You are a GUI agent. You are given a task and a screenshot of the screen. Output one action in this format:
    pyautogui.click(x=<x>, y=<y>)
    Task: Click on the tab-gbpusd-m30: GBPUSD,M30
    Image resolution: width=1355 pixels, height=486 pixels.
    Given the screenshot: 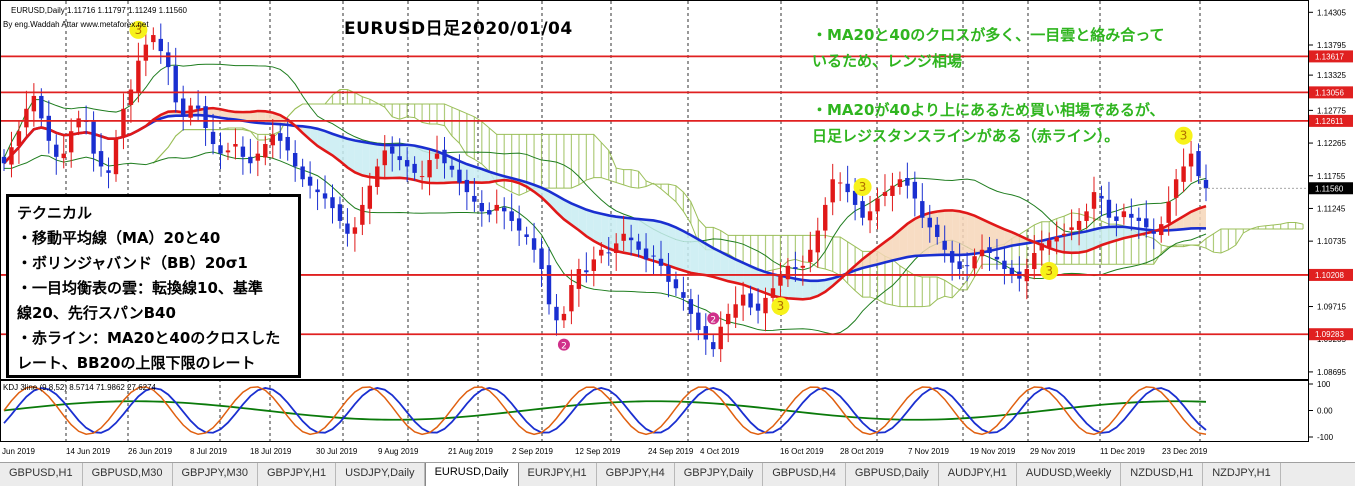 What is the action you would take?
    pyautogui.click(x=128, y=474)
    